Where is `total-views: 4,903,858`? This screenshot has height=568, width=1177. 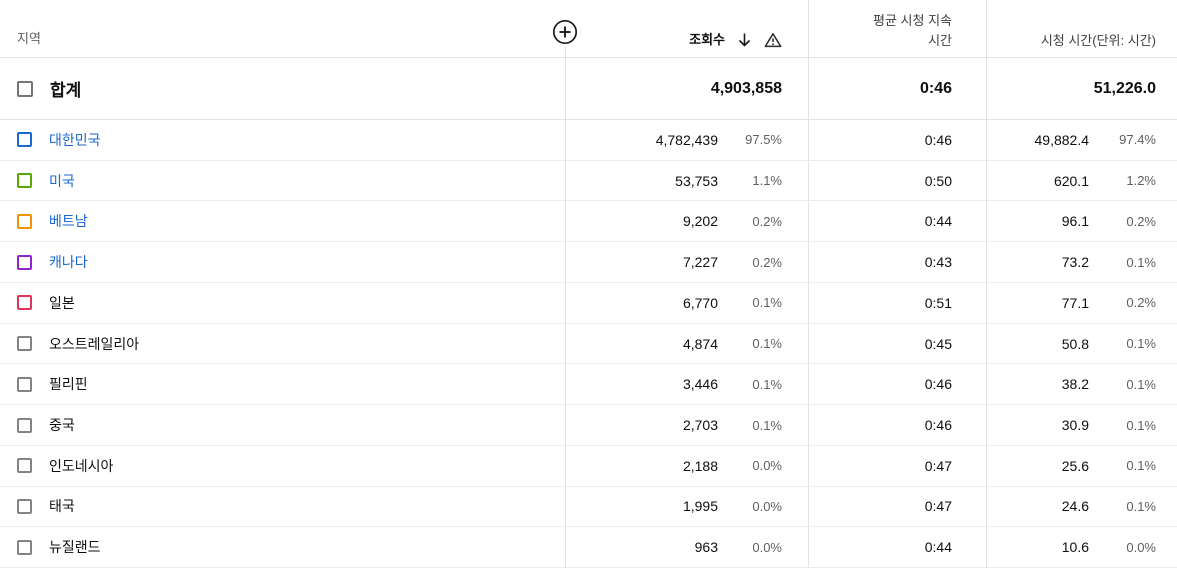
total-views: 4,903,858 is located at coordinates (686, 88).